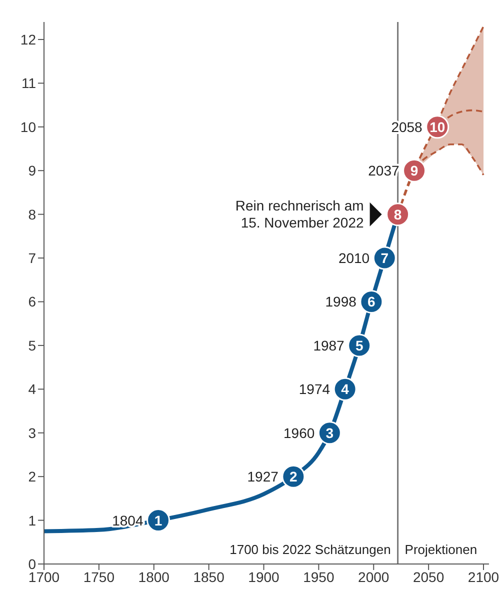 This screenshot has width=503, height=603. What do you see at coordinates (359, 345) in the screenshot?
I see `data-label: 5` at bounding box center [359, 345].